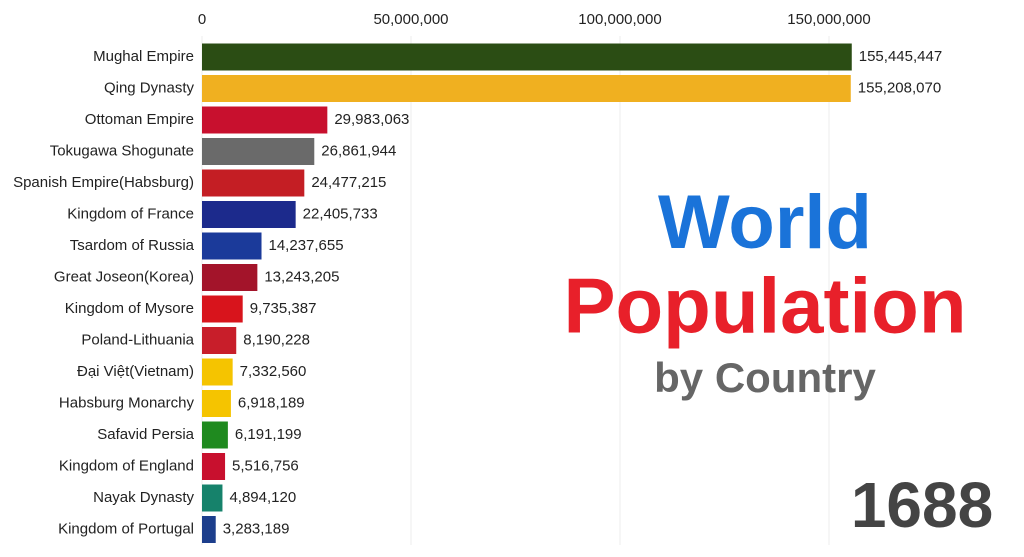 The width and height of the screenshot is (1024, 557). I want to click on y-tick-label: Ottoman Empire, so click(139, 119).